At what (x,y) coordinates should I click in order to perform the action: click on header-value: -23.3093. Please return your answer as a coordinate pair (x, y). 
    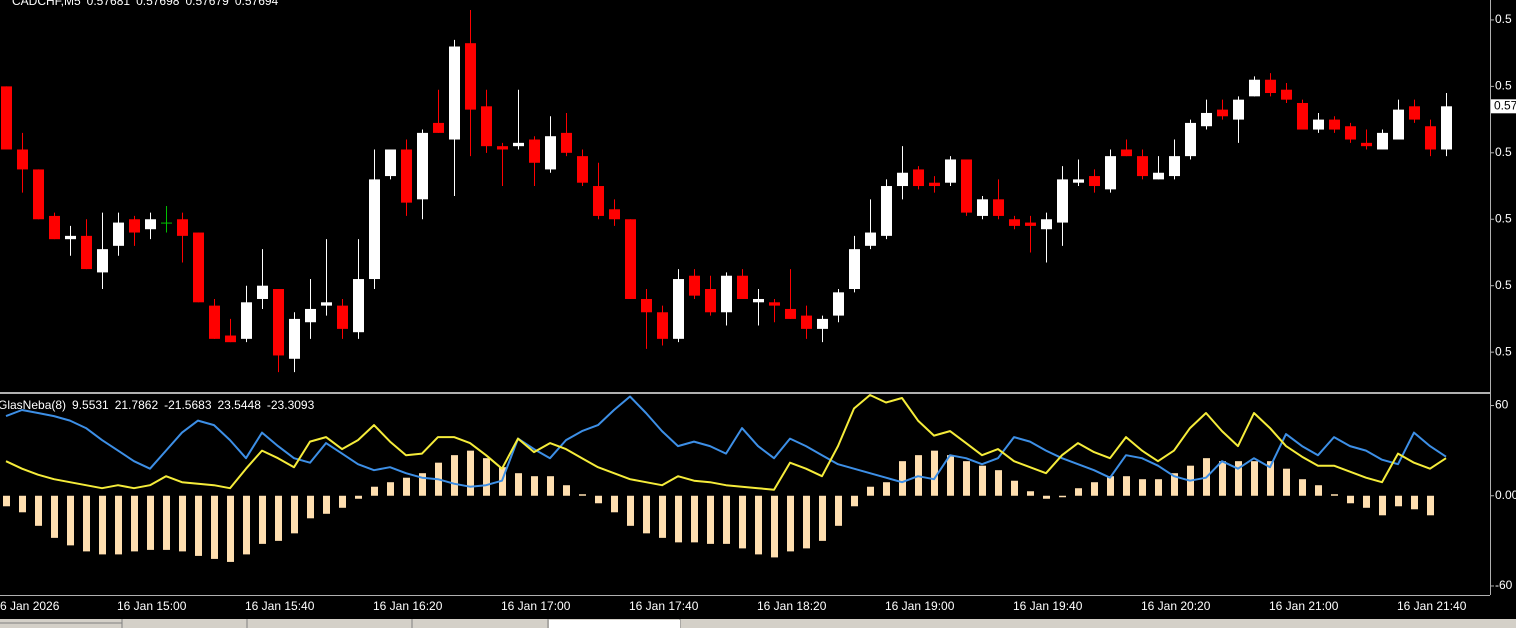
    Looking at the image, I should click on (291, 405).